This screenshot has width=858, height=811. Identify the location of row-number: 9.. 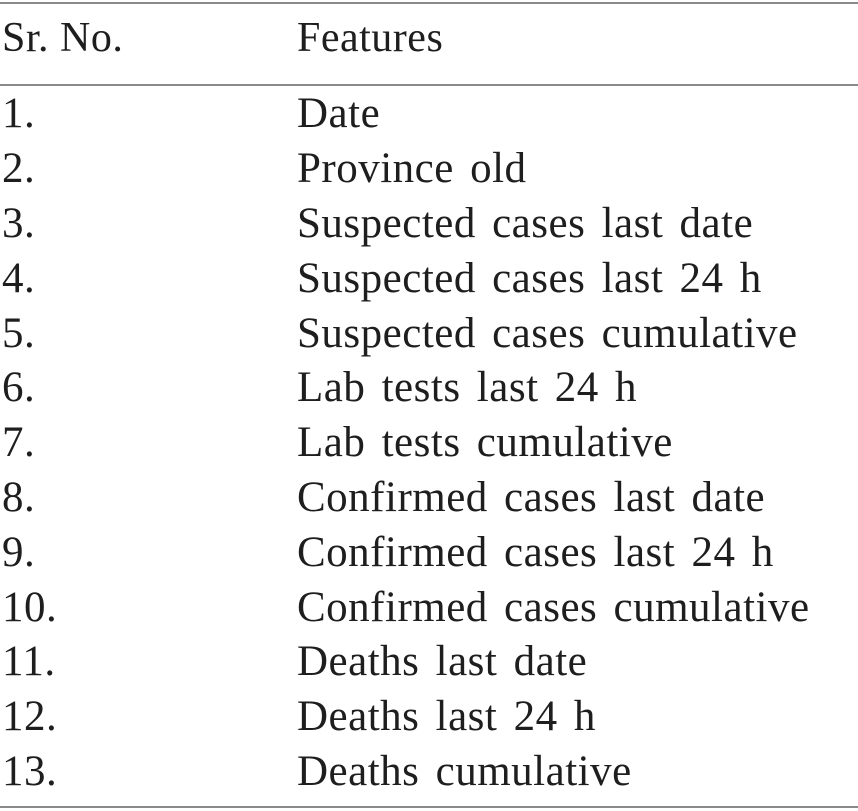
(19, 552).